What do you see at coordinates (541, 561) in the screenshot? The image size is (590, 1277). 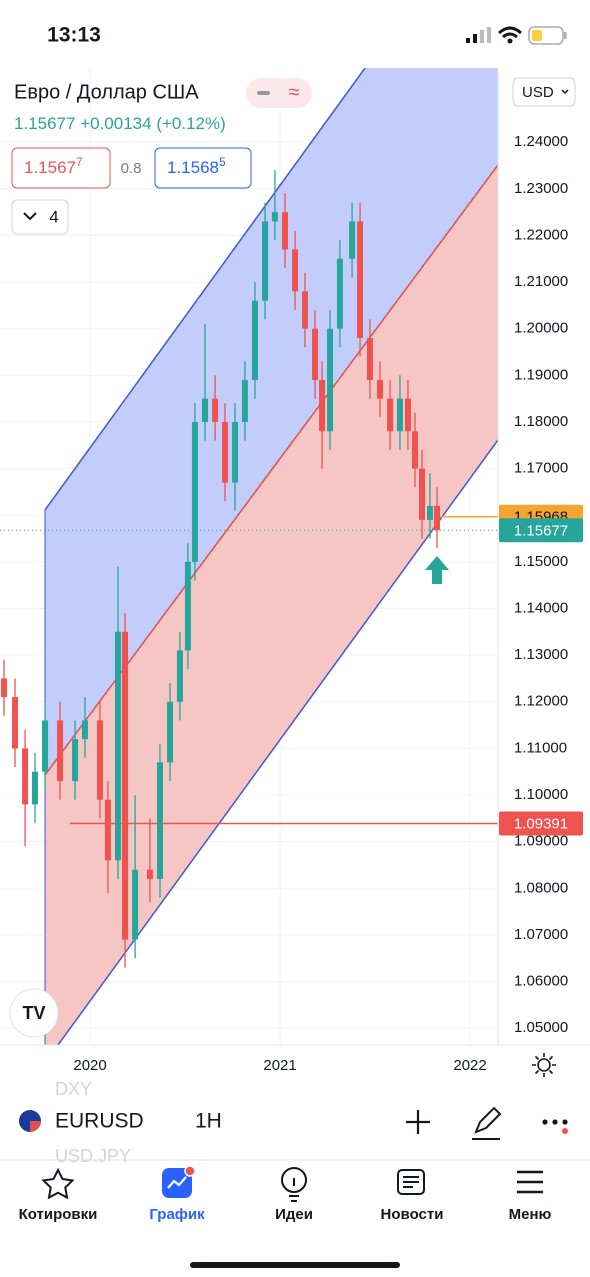 I see `y-tick-label: 1.15000` at bounding box center [541, 561].